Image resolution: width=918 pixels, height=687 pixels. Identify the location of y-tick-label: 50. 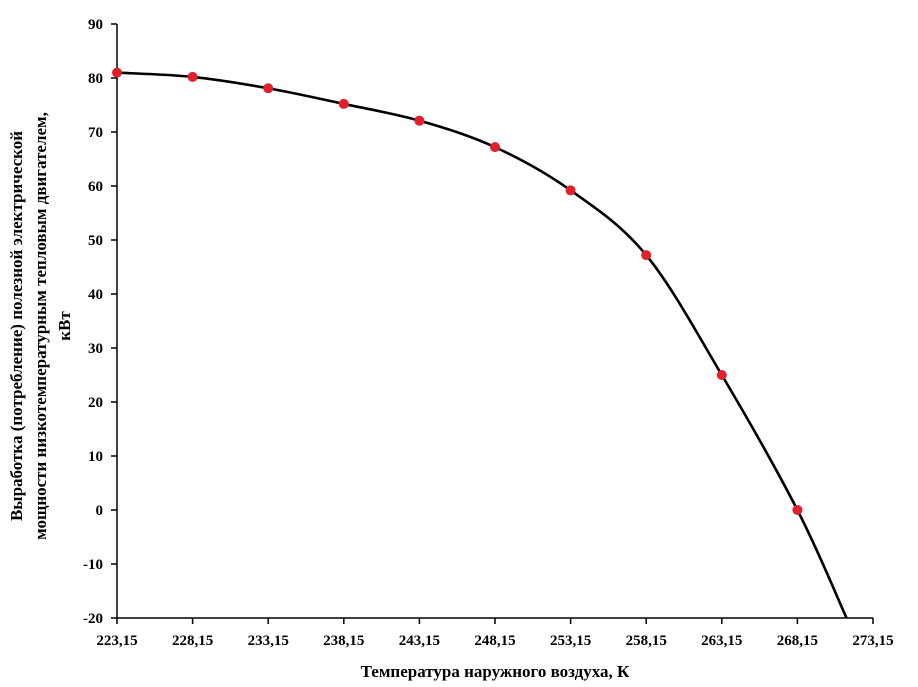
(95, 241).